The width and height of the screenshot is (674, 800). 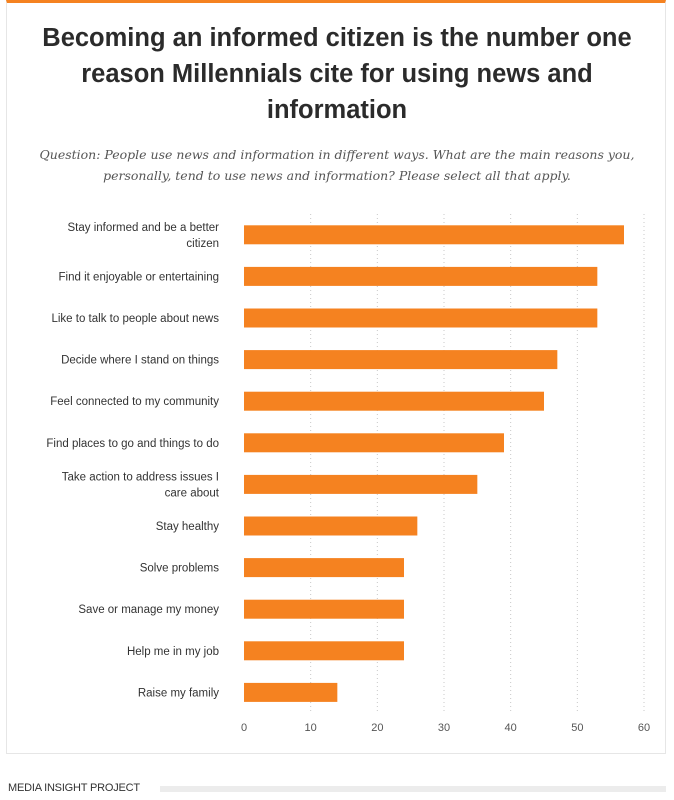 I want to click on x-tick-label: 50, so click(x=577, y=728).